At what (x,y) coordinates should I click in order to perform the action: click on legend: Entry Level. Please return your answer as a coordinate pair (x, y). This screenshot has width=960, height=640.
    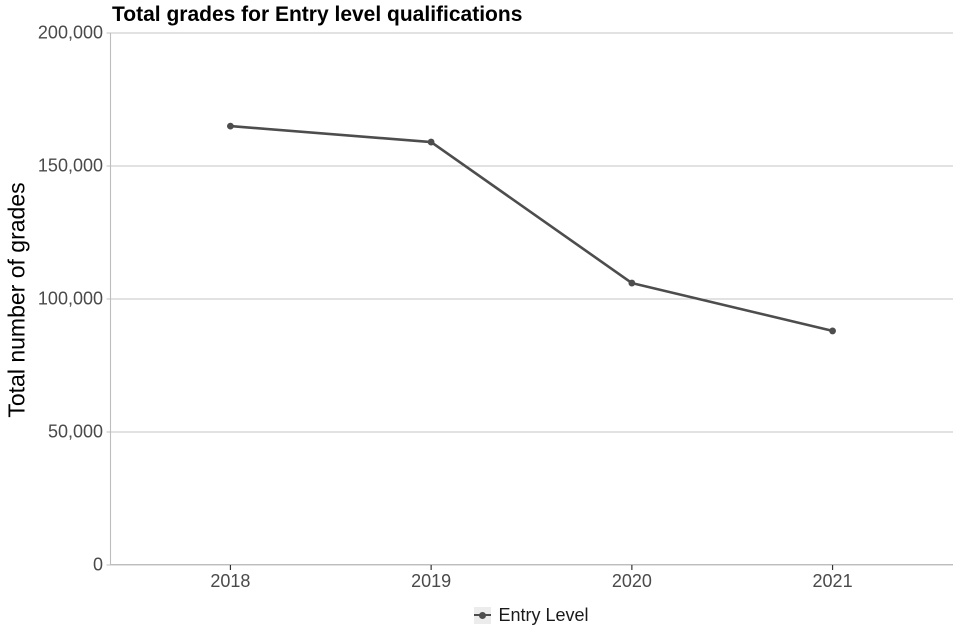
    Looking at the image, I should click on (531, 615).